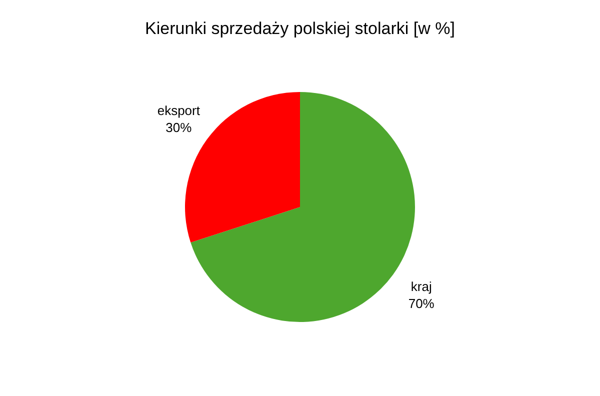 The image size is (600, 396). What do you see at coordinates (421, 304) in the screenshot?
I see `data-label: 70%` at bounding box center [421, 304].